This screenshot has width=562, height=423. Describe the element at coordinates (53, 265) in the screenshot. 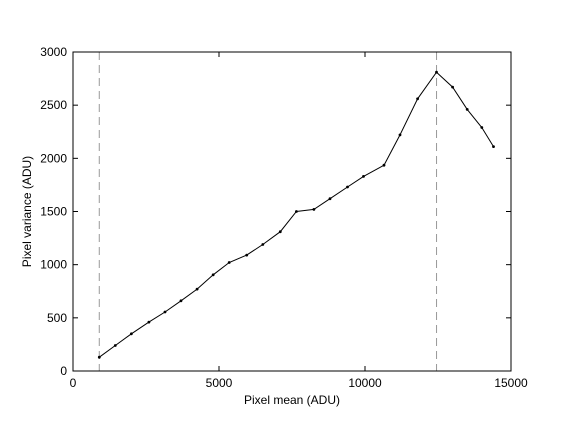

I see `y-tick-label: 1000` at that location.